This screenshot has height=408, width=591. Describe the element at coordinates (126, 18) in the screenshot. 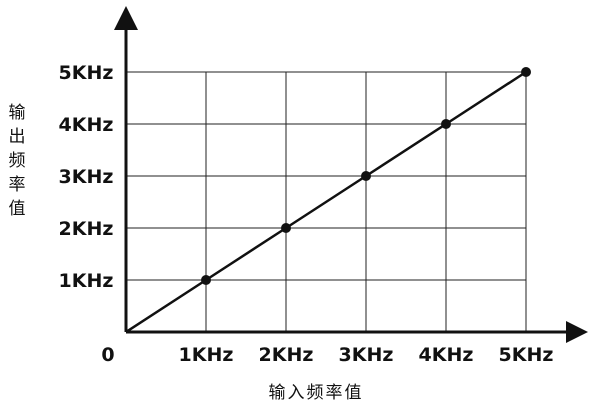

I see `y-axis-arrow` at that location.